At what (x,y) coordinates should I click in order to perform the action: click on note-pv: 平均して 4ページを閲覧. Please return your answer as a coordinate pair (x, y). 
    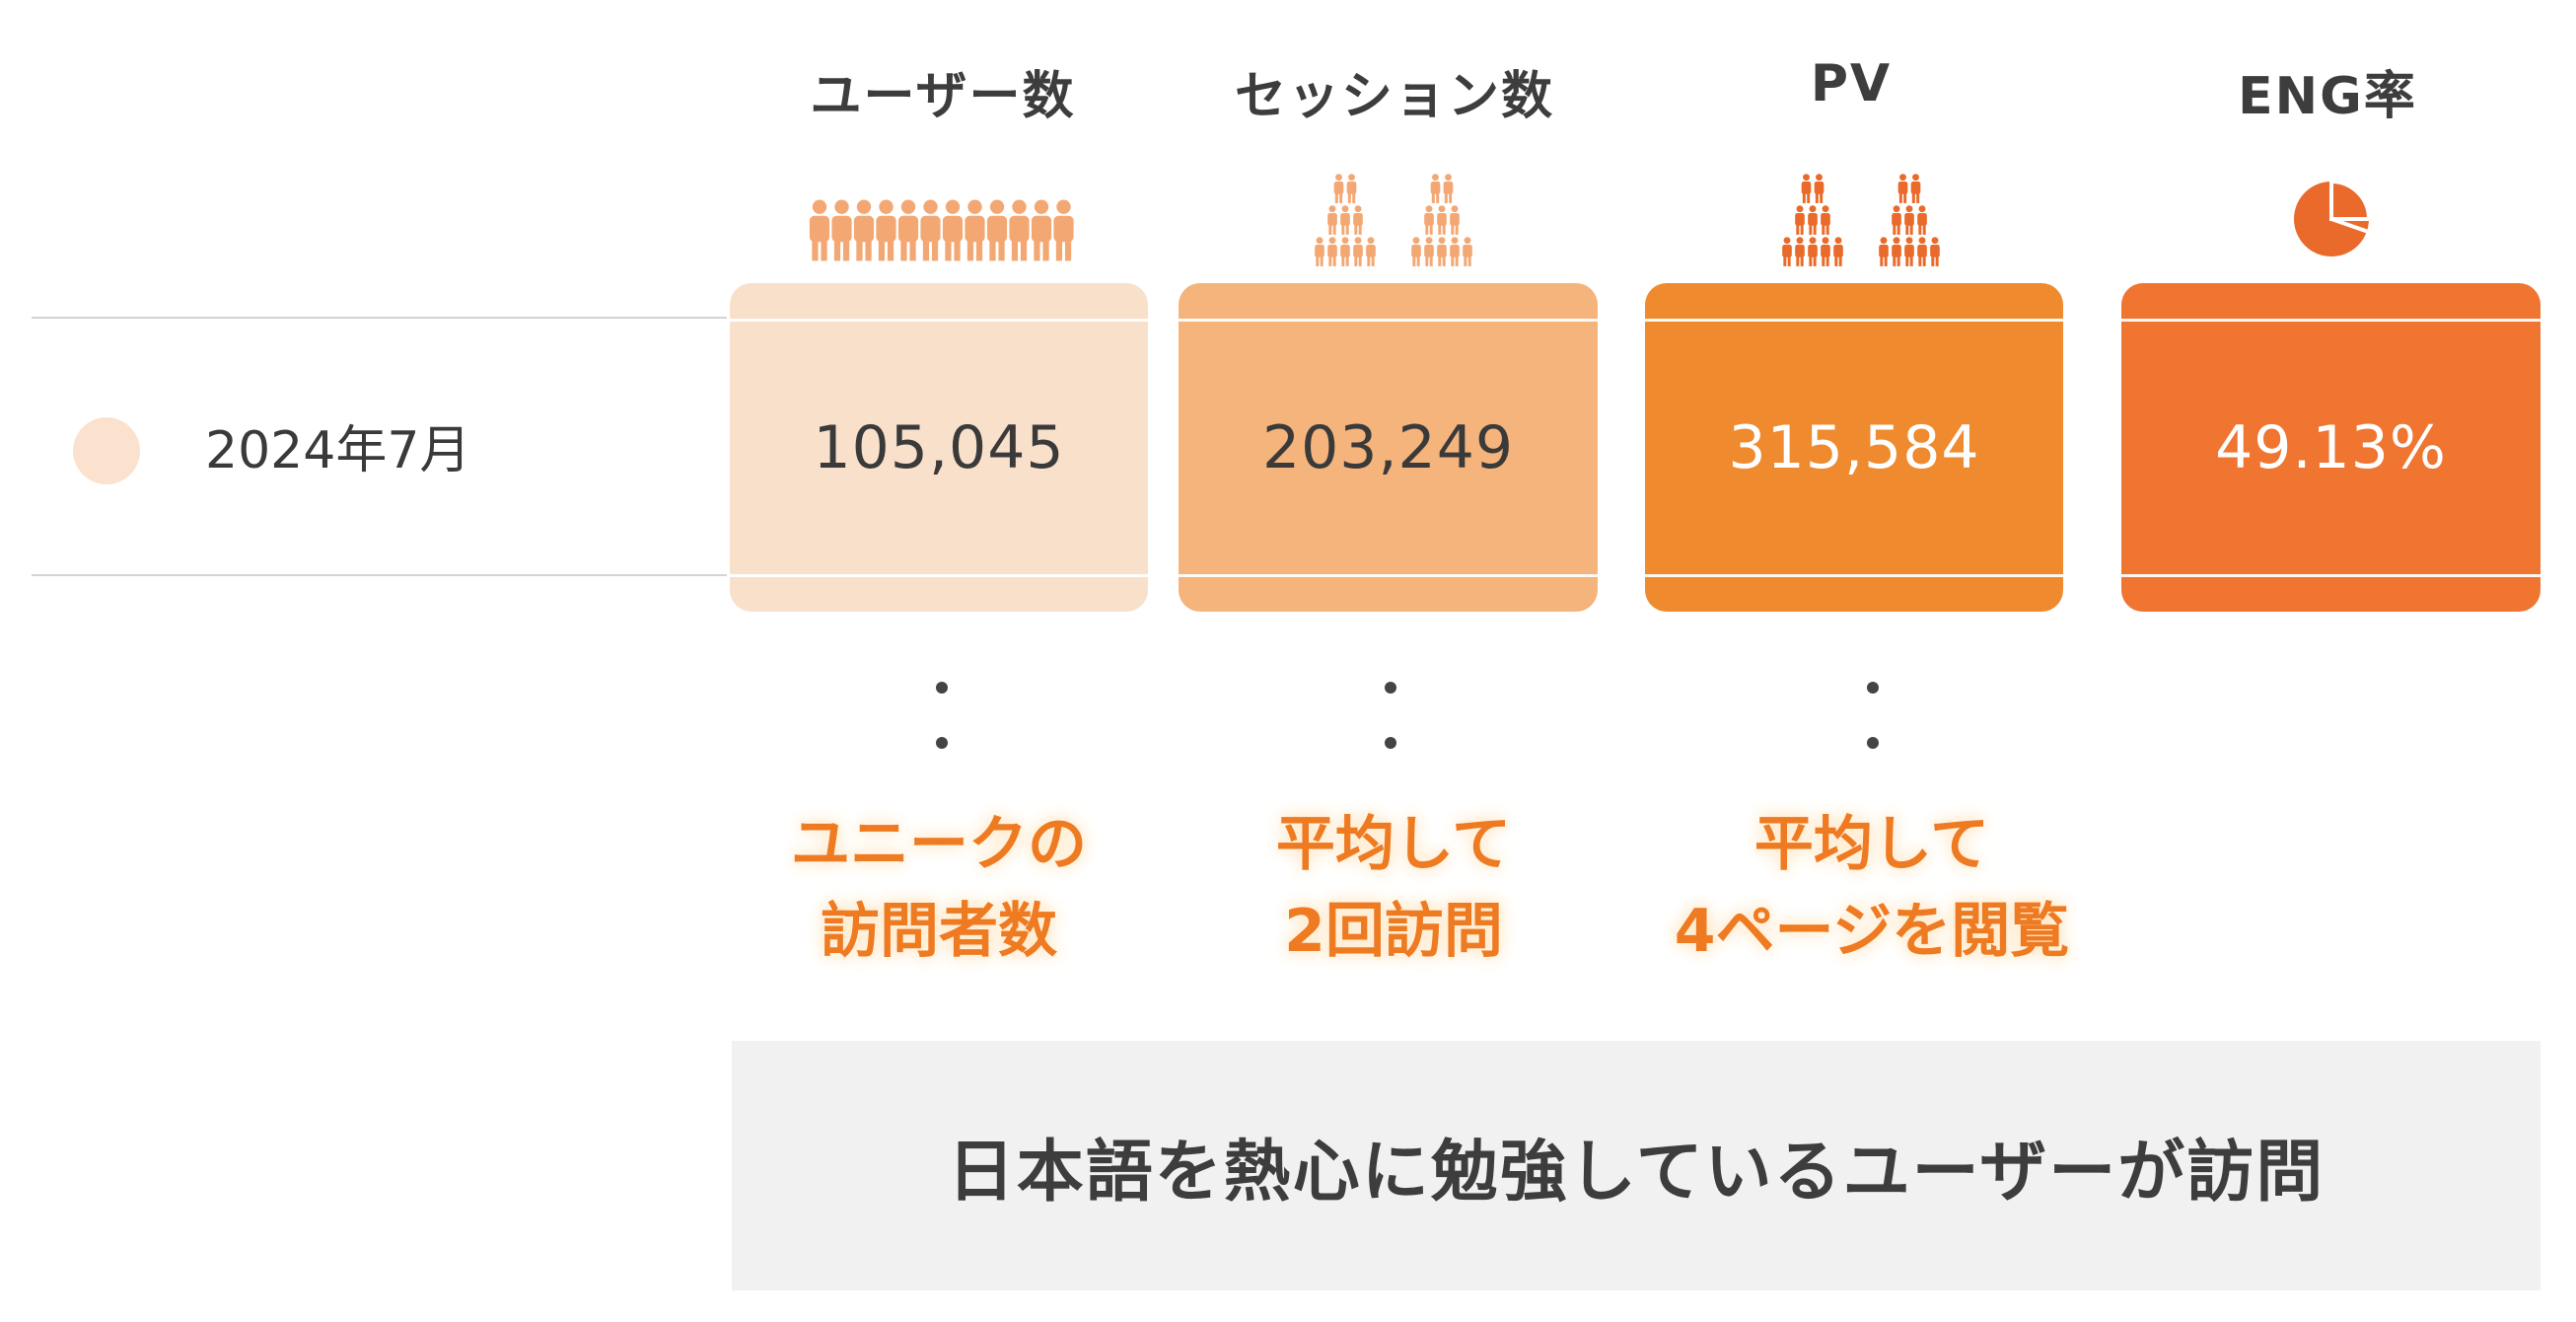
    Looking at the image, I should click on (1872, 888).